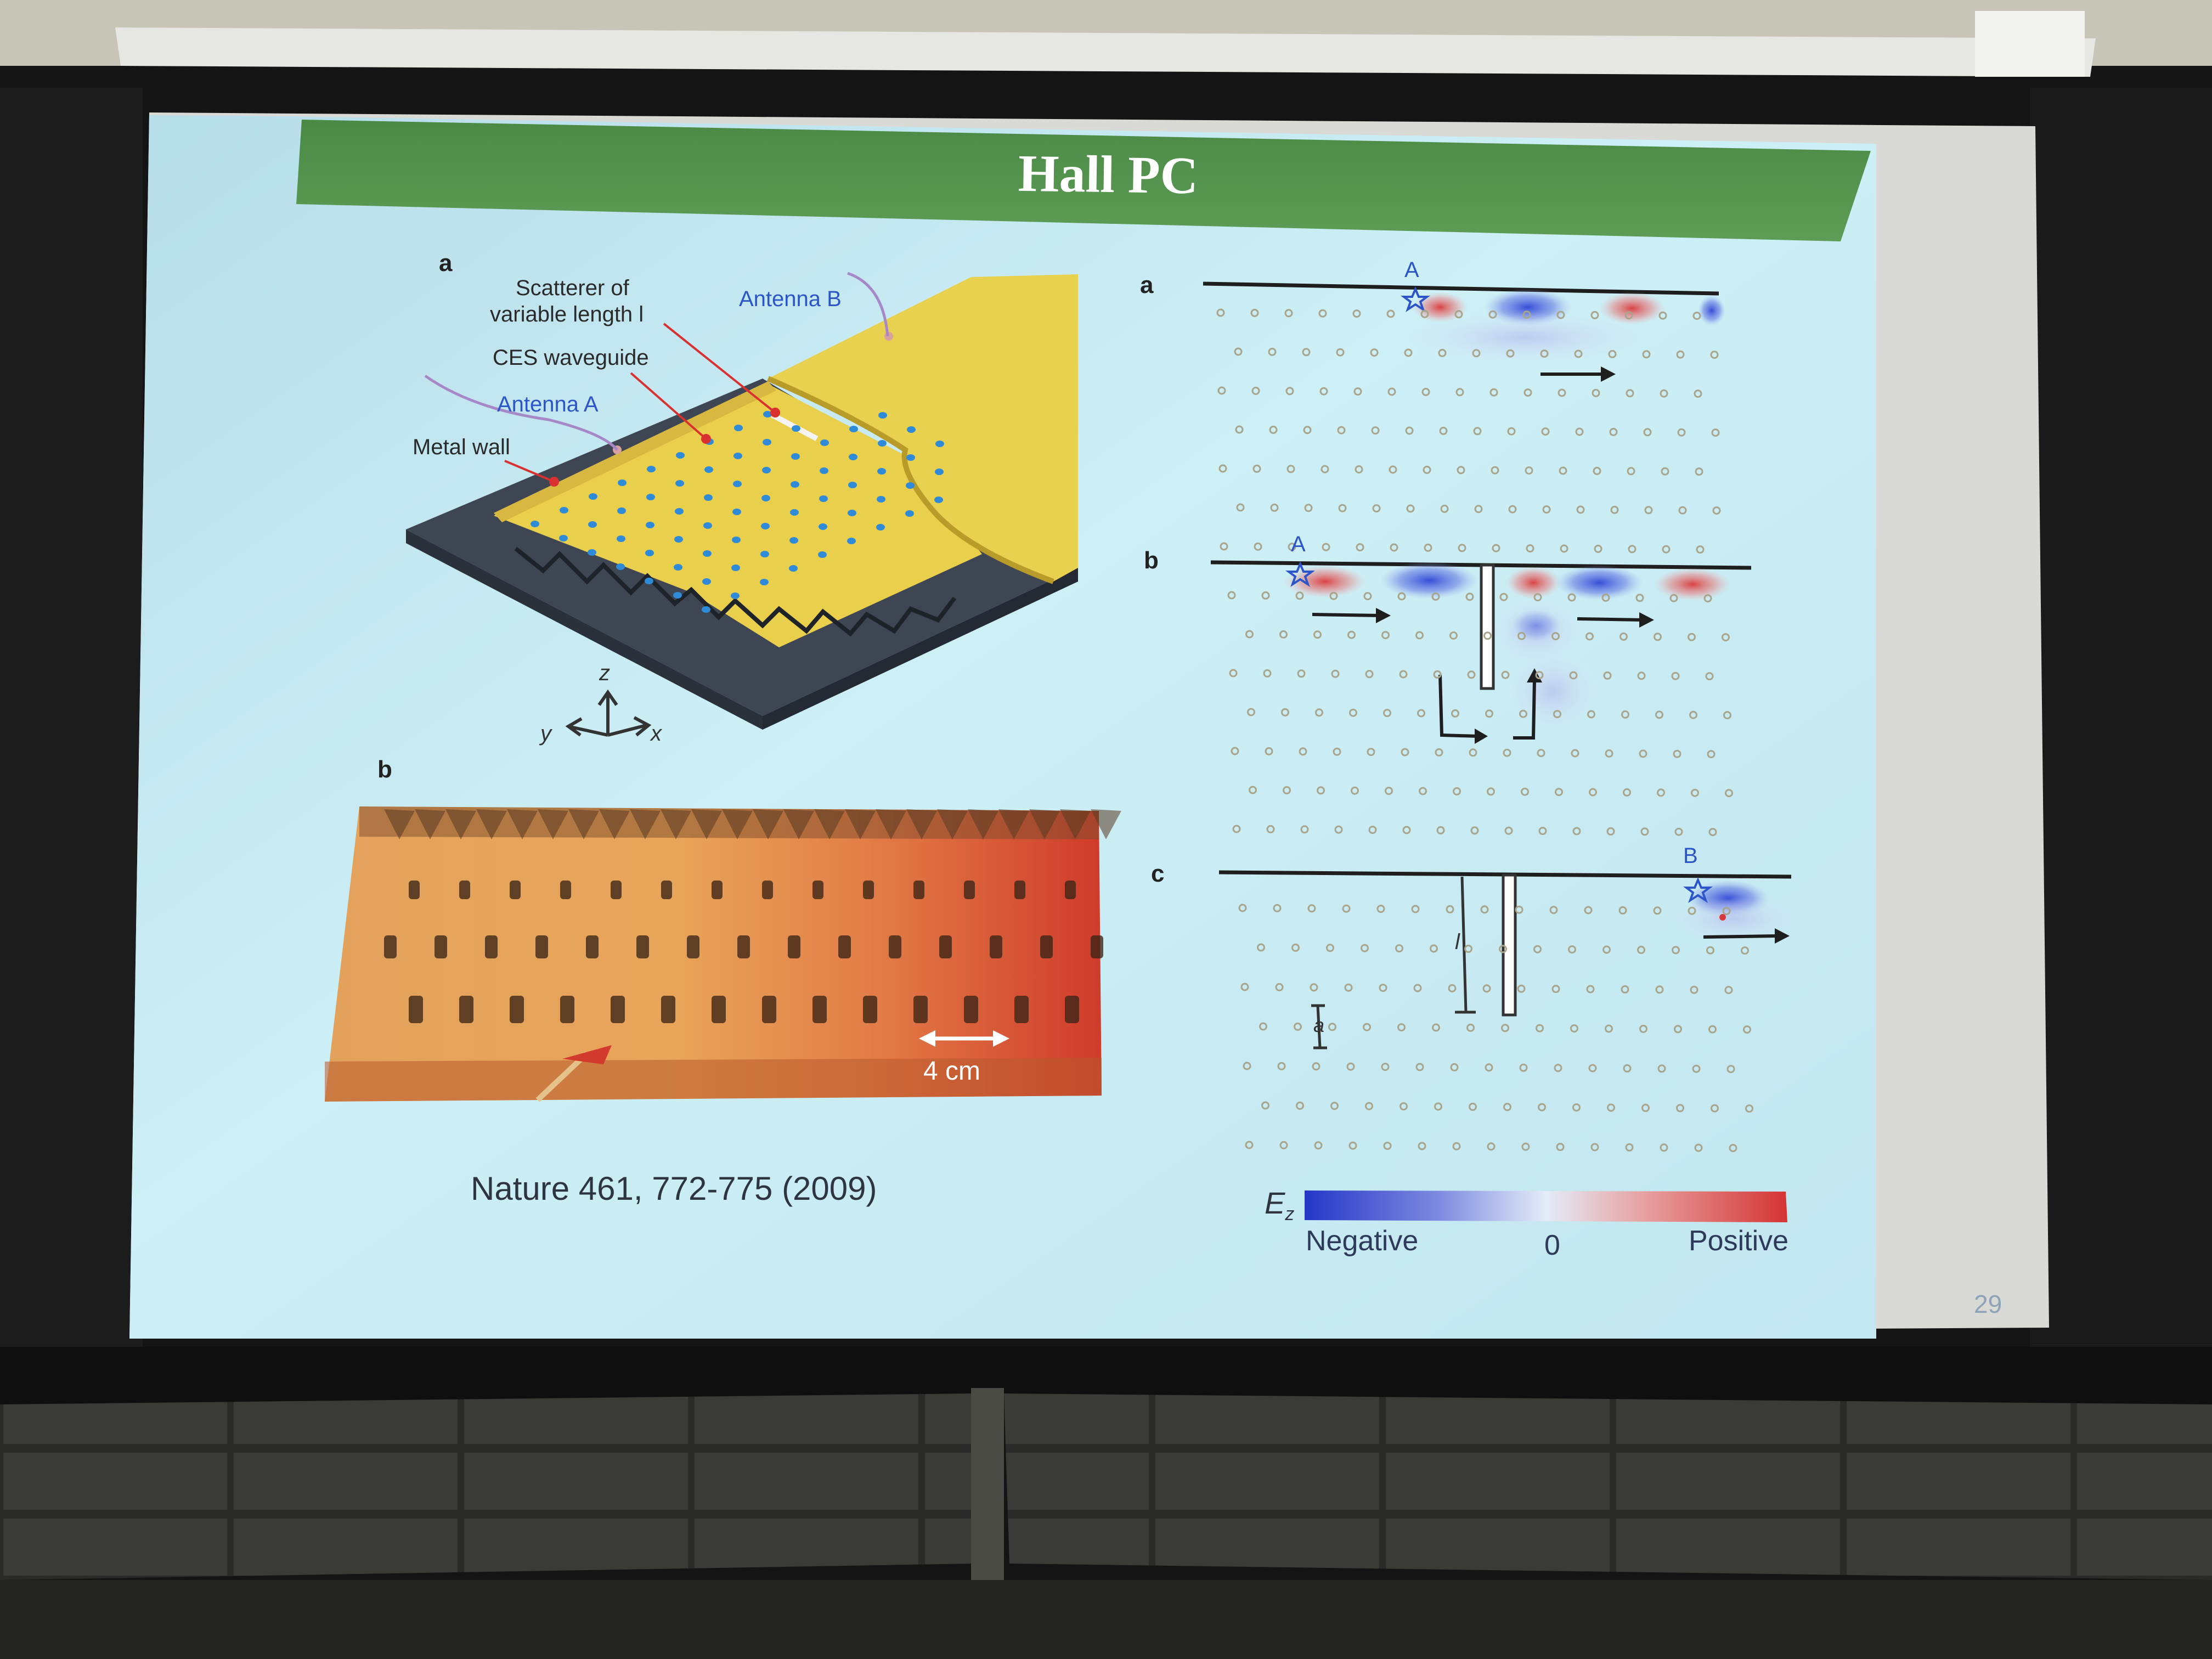 Image resolution: width=2212 pixels, height=1659 pixels. What do you see at coordinates (461, 447) in the screenshot?
I see `label-metal-wall: Metal wall` at bounding box center [461, 447].